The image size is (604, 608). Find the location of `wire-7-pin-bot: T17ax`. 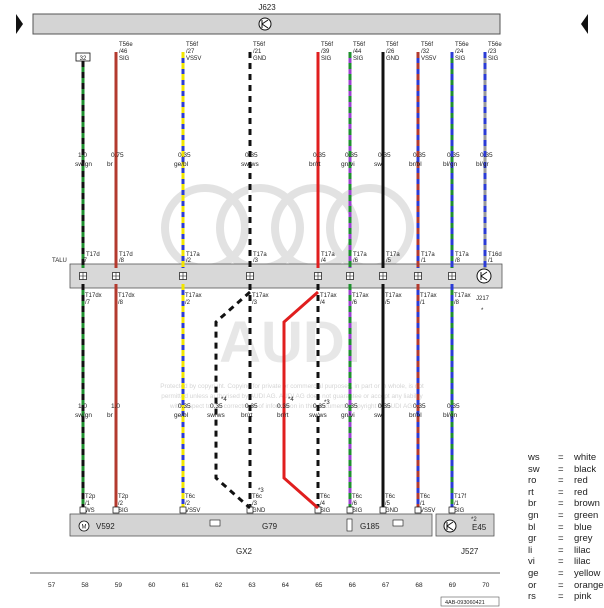

wire-7-pin-bot: T17ax is located at coordinates (462, 296).